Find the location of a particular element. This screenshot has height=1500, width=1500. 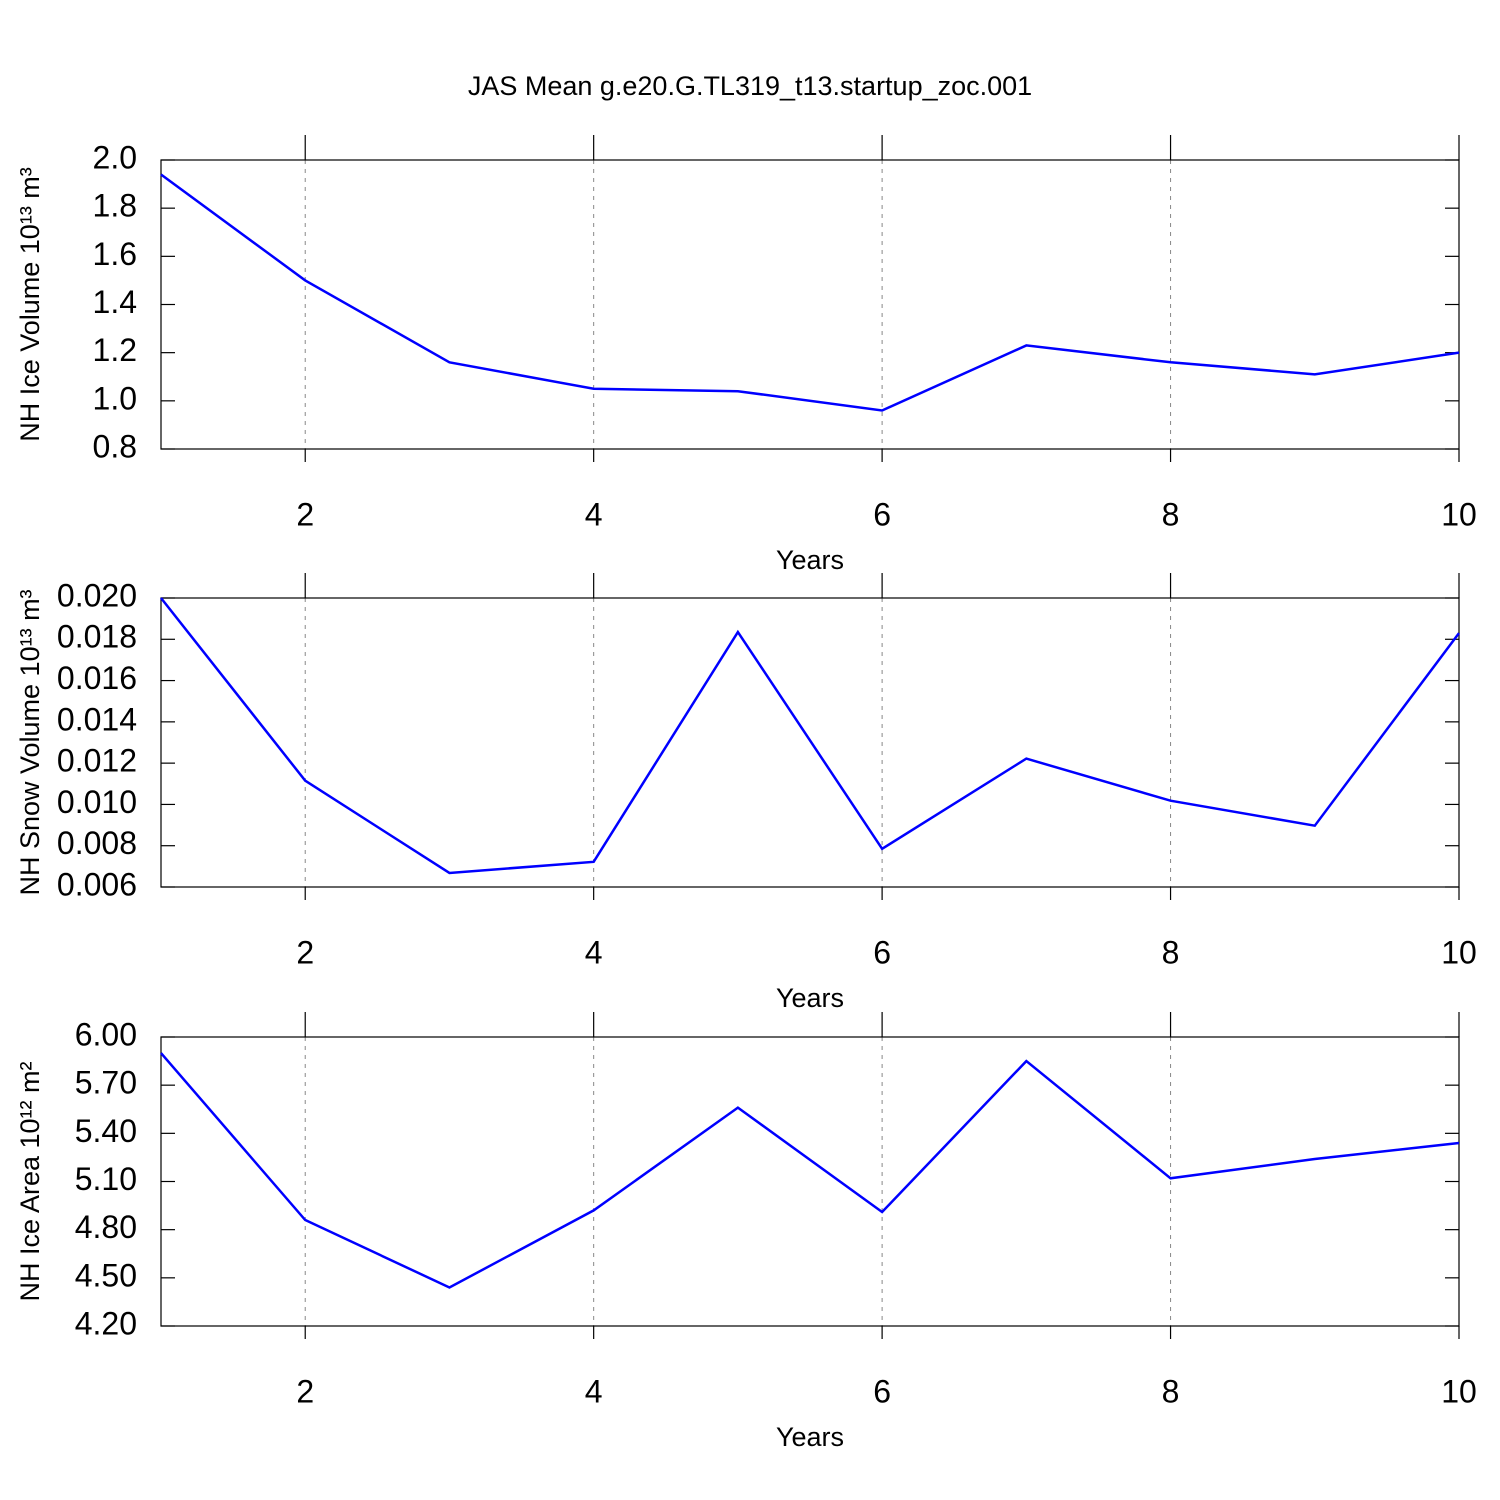

y-tick-label: 1.0 is located at coordinates (115, 398).